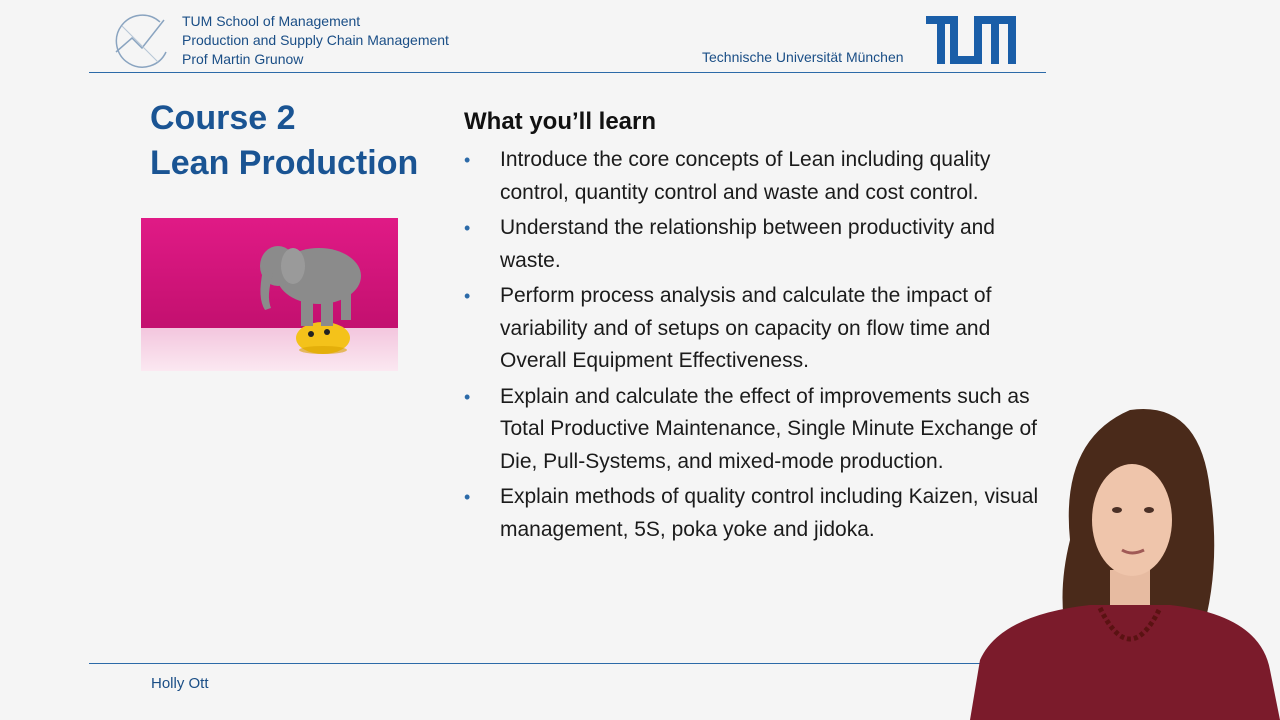 Image resolution: width=1280 pixels, height=720 pixels. I want to click on school-line-2: Production and Supply Chain Management, so click(315, 40).